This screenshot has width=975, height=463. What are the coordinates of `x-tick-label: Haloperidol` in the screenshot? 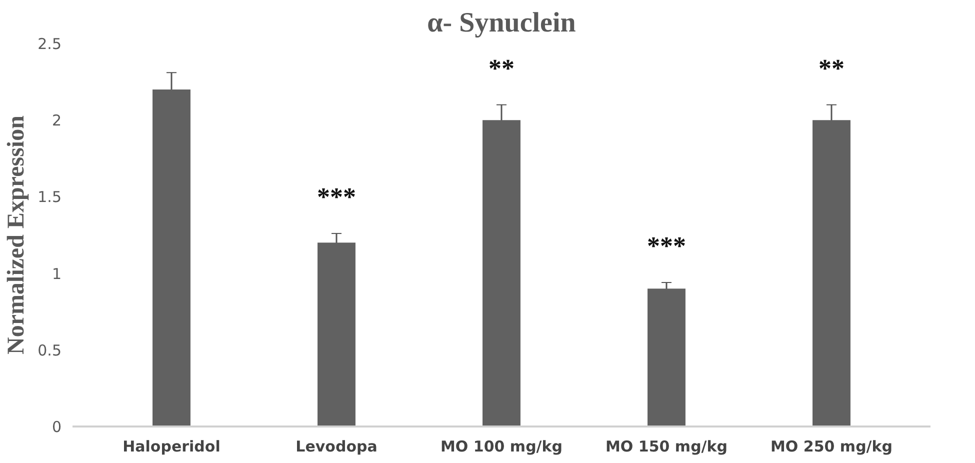 It's located at (171, 447).